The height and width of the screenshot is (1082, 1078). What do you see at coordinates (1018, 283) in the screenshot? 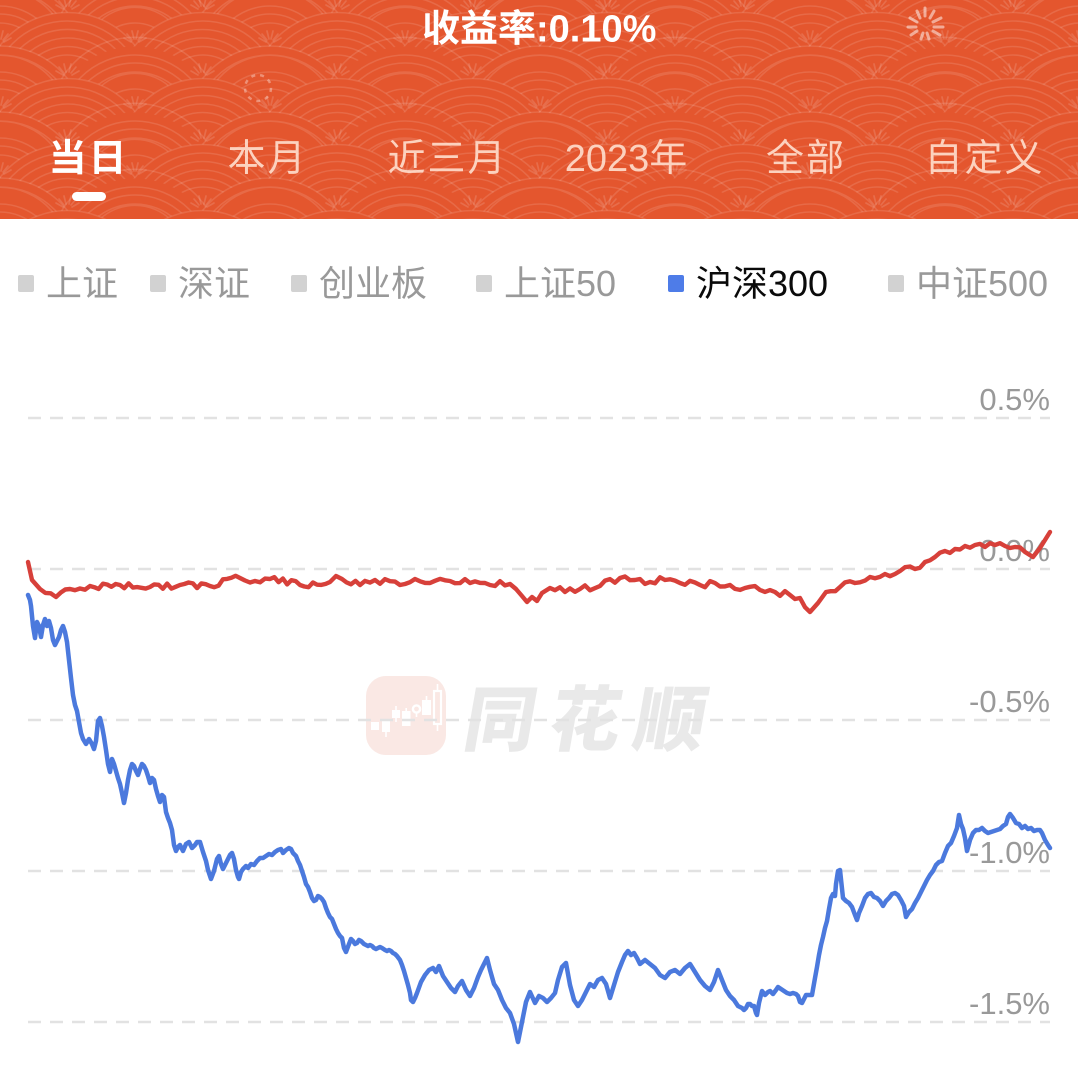
I see `svg-text: 500` at bounding box center [1018, 283].